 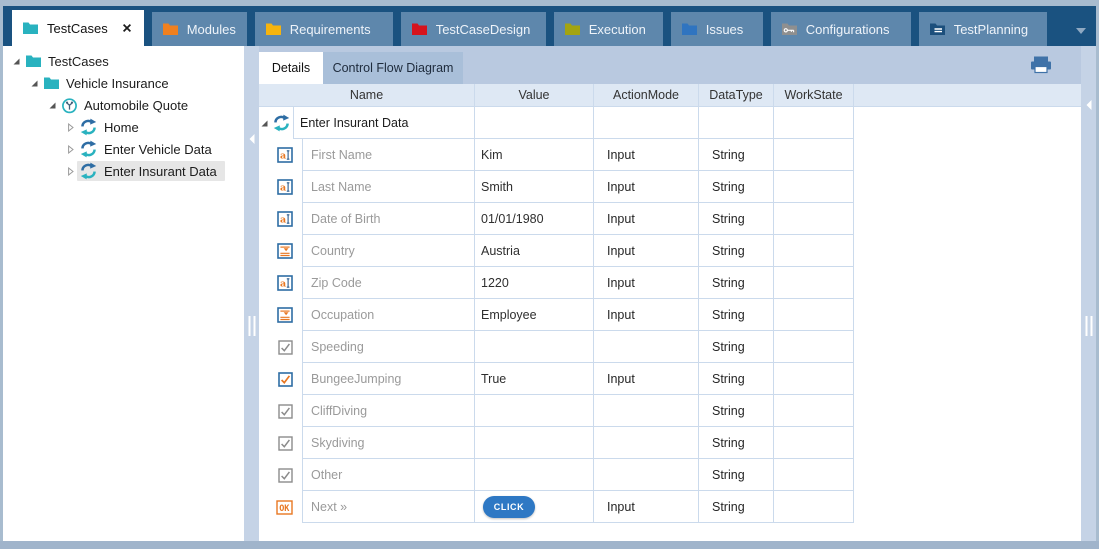 What do you see at coordinates (388, 443) in the screenshot?
I see `cell-name: Skydiving` at bounding box center [388, 443].